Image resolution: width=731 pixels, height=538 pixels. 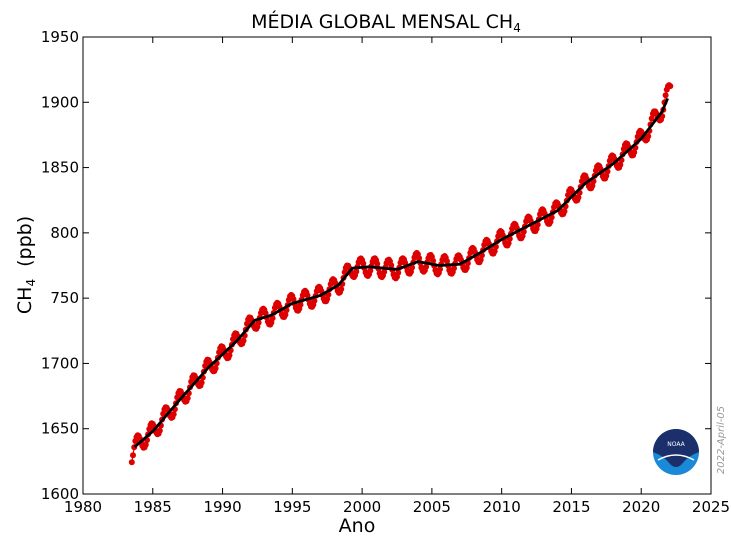 I want to click on y-tick-label: 1900, so click(x=60, y=102).